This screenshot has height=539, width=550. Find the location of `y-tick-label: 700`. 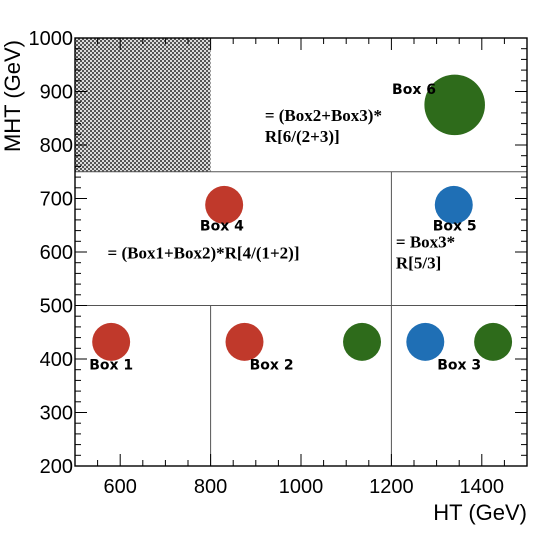

y-tick-label: 700 is located at coordinates (56, 200).